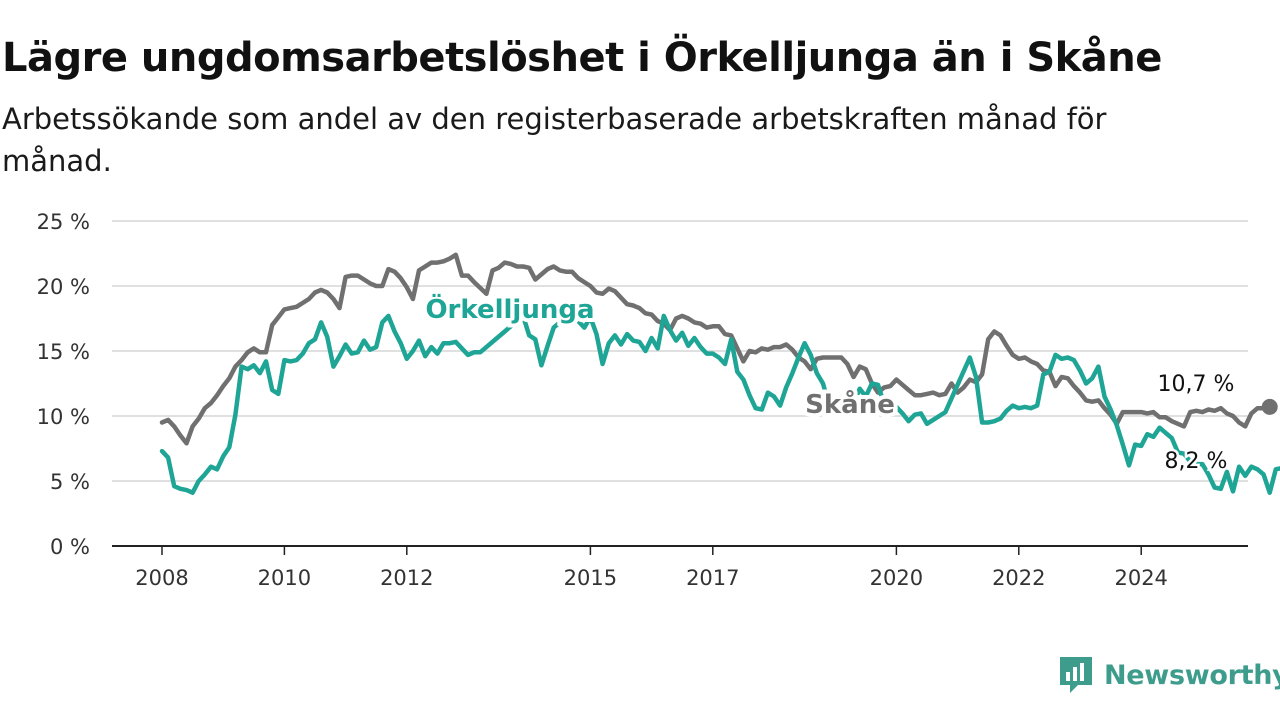 The width and height of the screenshot is (1280, 720). Describe the element at coordinates (1196, 384) in the screenshot. I see `series-end-label-skane: 10,7 %` at that location.